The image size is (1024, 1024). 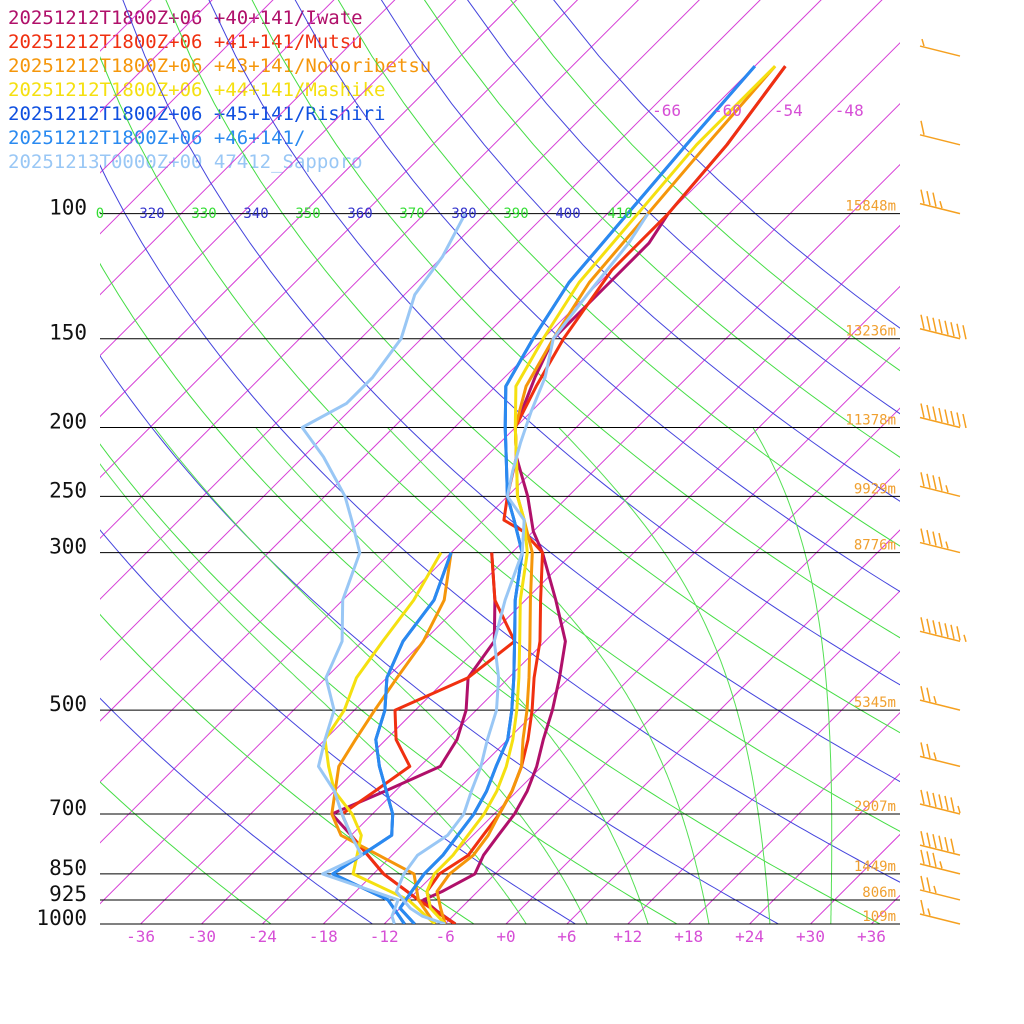 I want to click on legend-entry: 20251212T1800Z+06 +46+141/, so click(x=156, y=138).